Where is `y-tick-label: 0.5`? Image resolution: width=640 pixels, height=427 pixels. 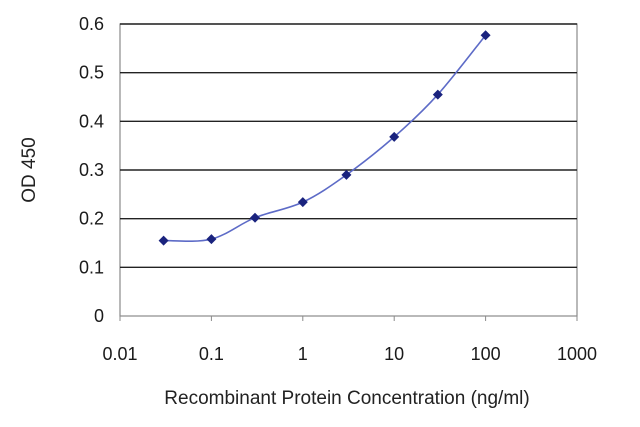 y-tick-label: 0.5 is located at coordinates (91, 73).